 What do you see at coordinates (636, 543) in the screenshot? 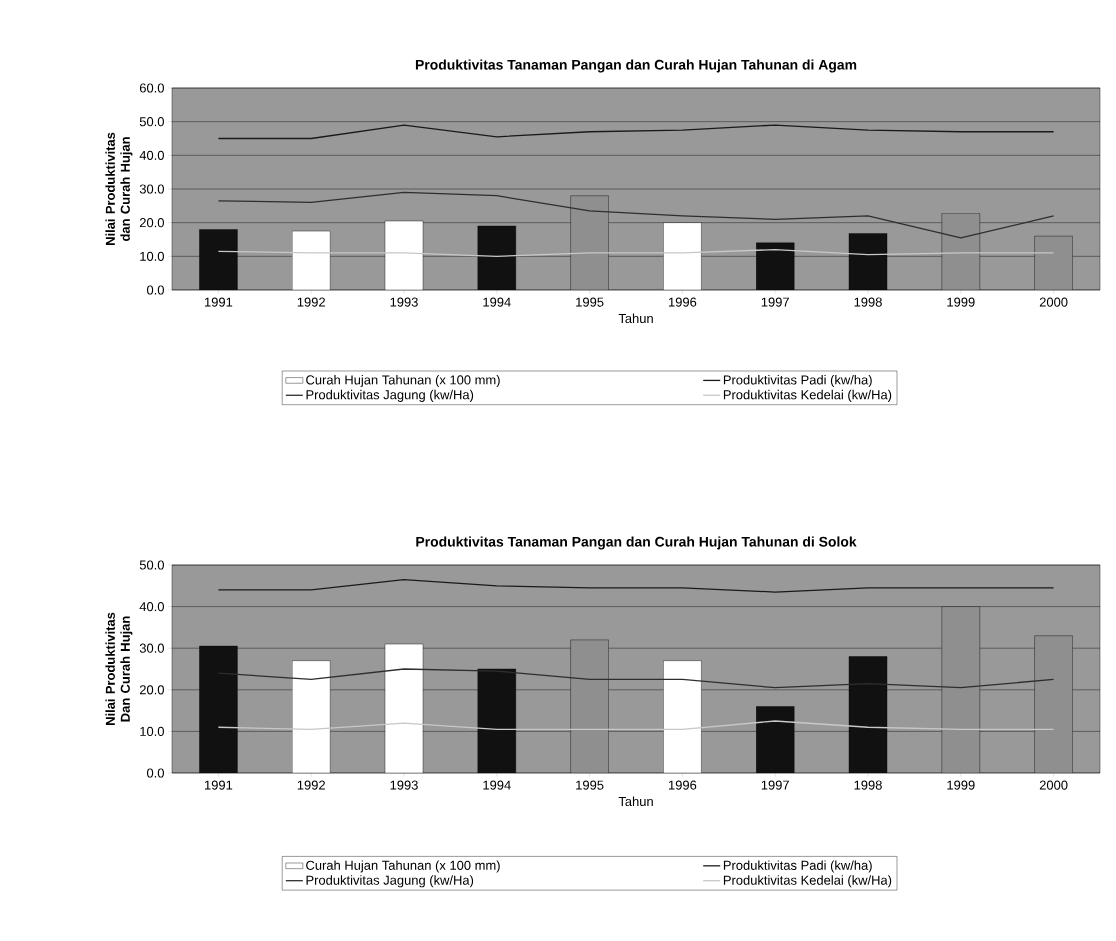
I see `chart-title: Produktivitas Tanaman Pangan dan Curah Hujan Tahunan di Solok` at bounding box center [636, 543].